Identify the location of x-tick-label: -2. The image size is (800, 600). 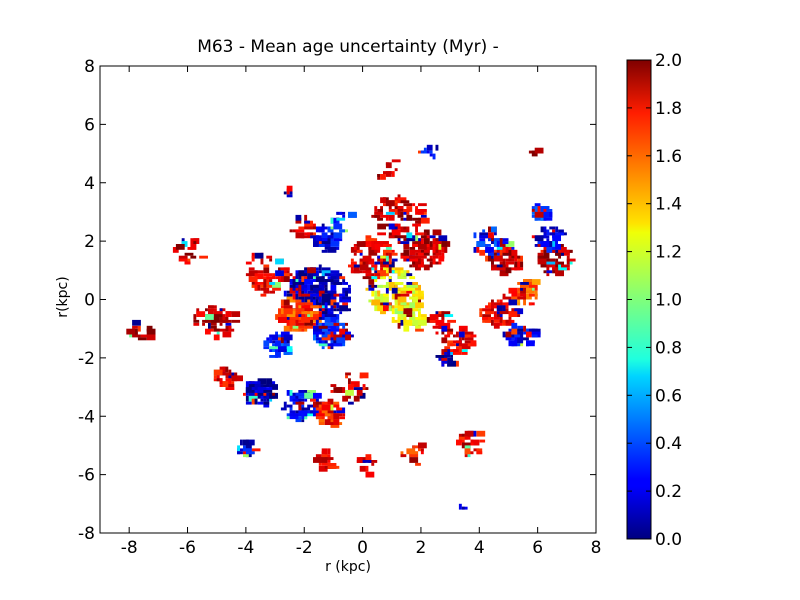
(304, 548).